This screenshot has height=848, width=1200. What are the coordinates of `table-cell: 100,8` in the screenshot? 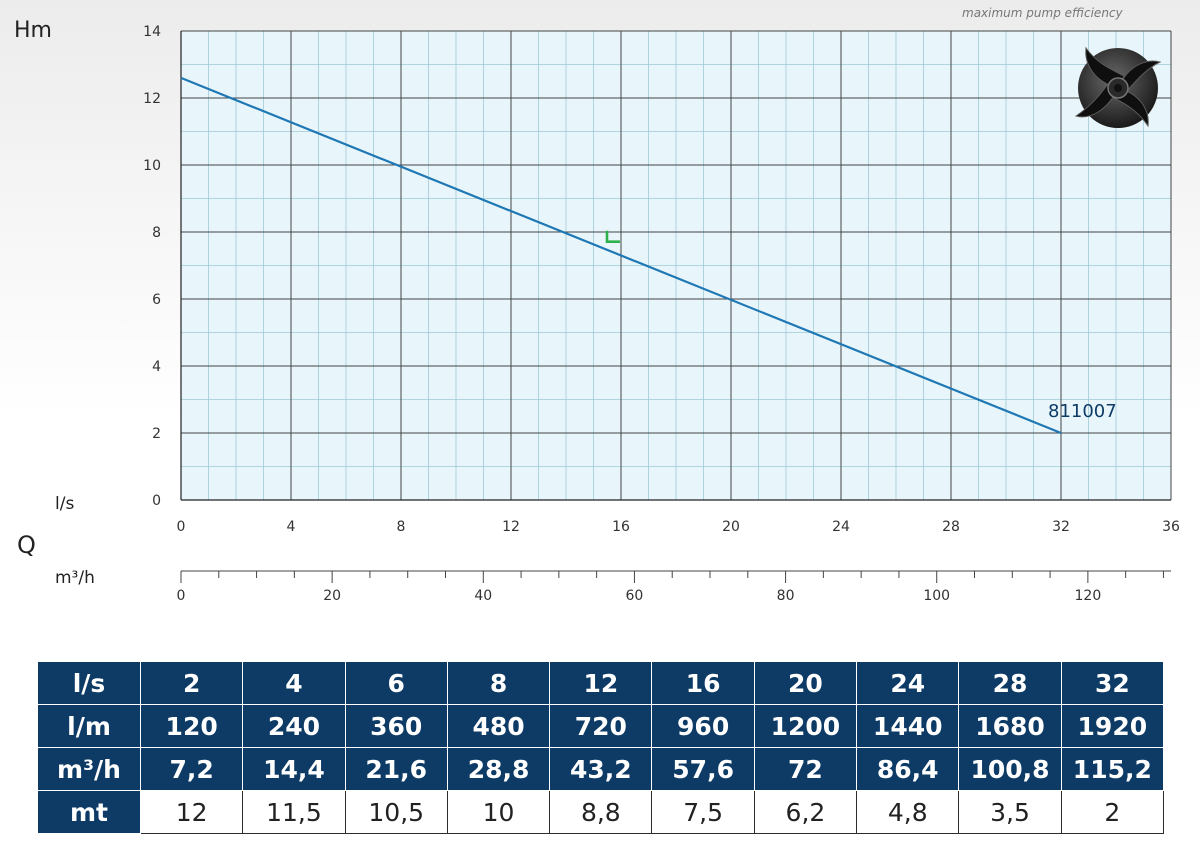 It's located at (1010, 769).